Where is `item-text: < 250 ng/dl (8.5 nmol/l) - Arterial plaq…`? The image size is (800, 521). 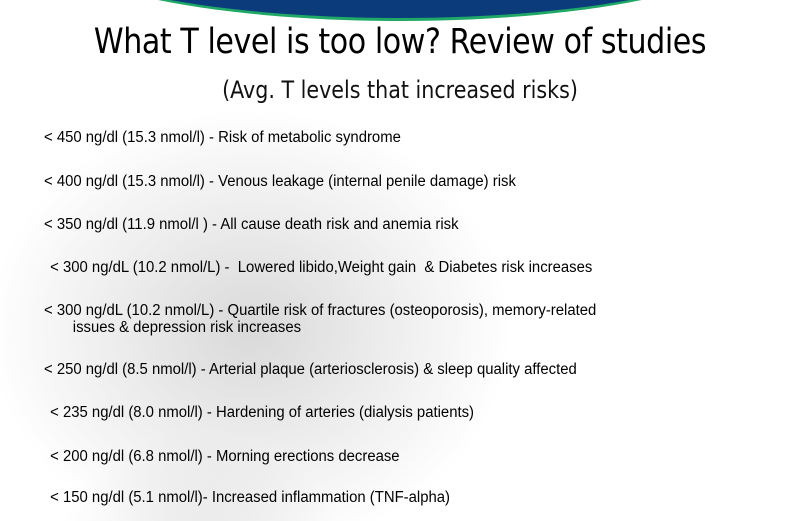 item-text: < 250 ng/dl (8.5 nmol/l) - Arterial plaq… is located at coordinates (310, 369).